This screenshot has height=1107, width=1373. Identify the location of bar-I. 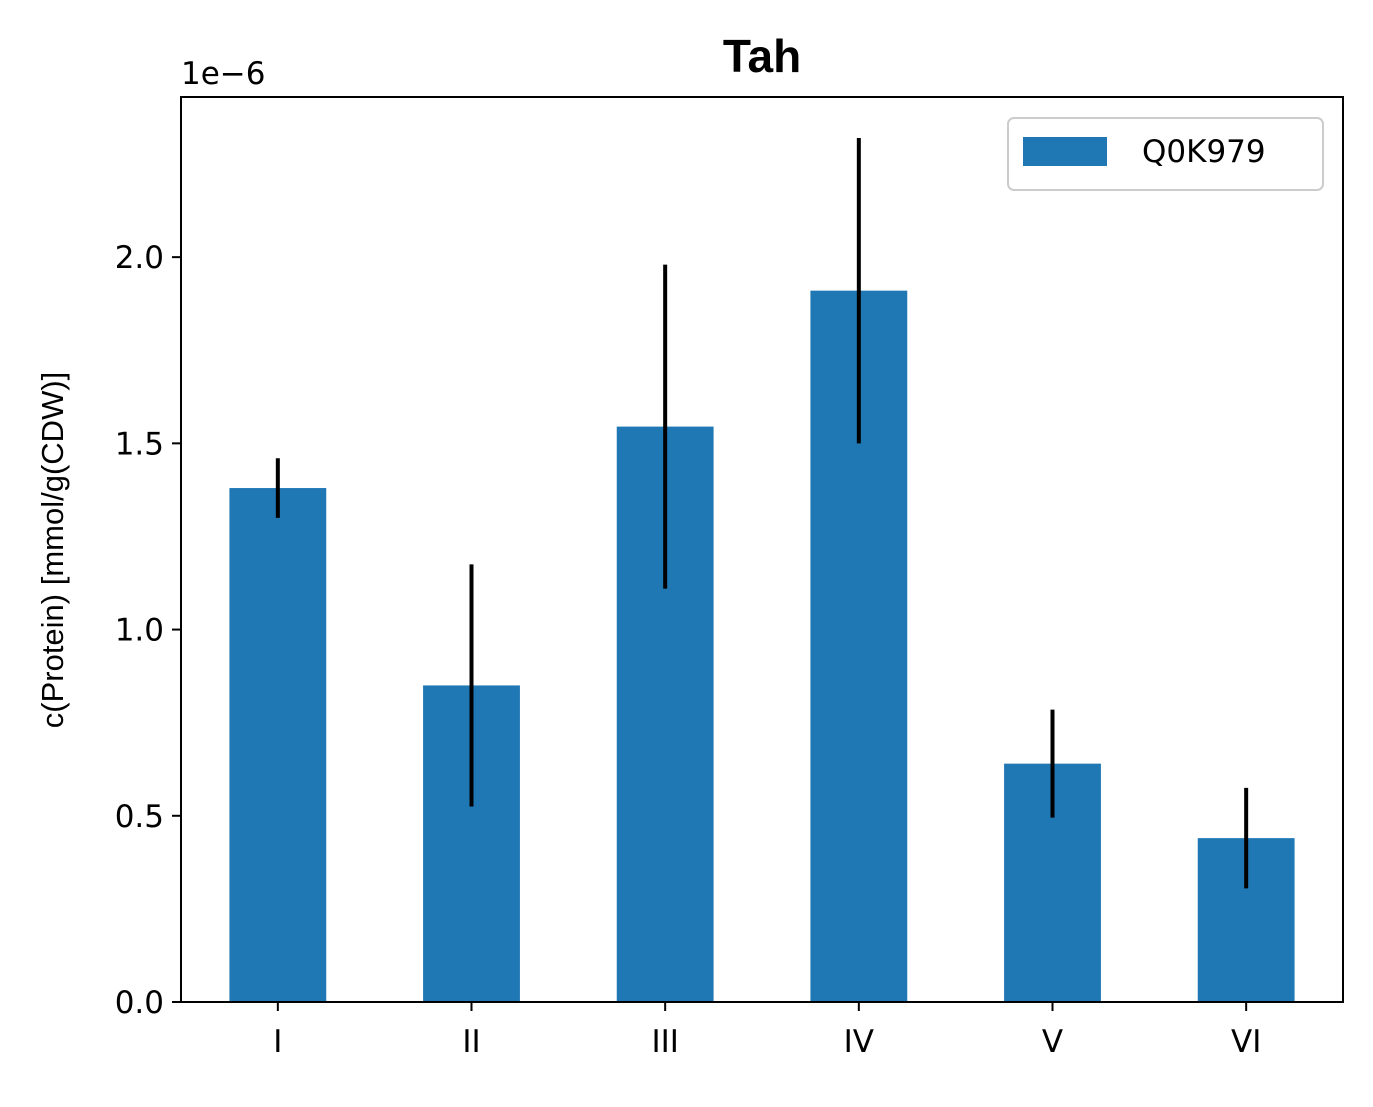
(278, 745).